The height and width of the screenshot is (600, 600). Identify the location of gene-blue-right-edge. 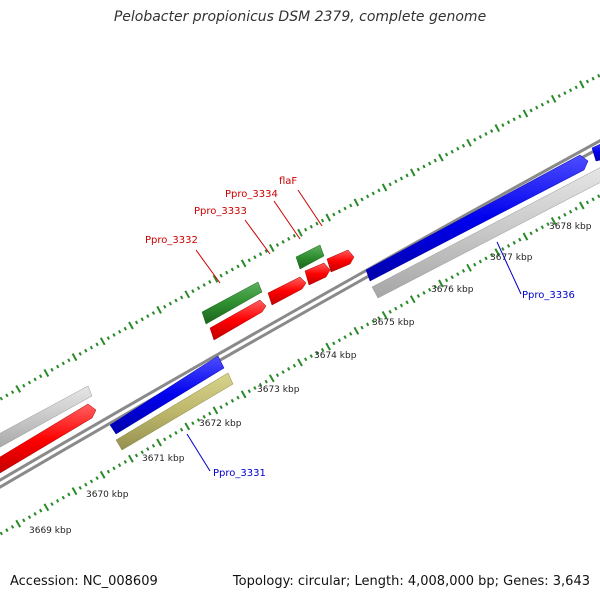
(595, 152).